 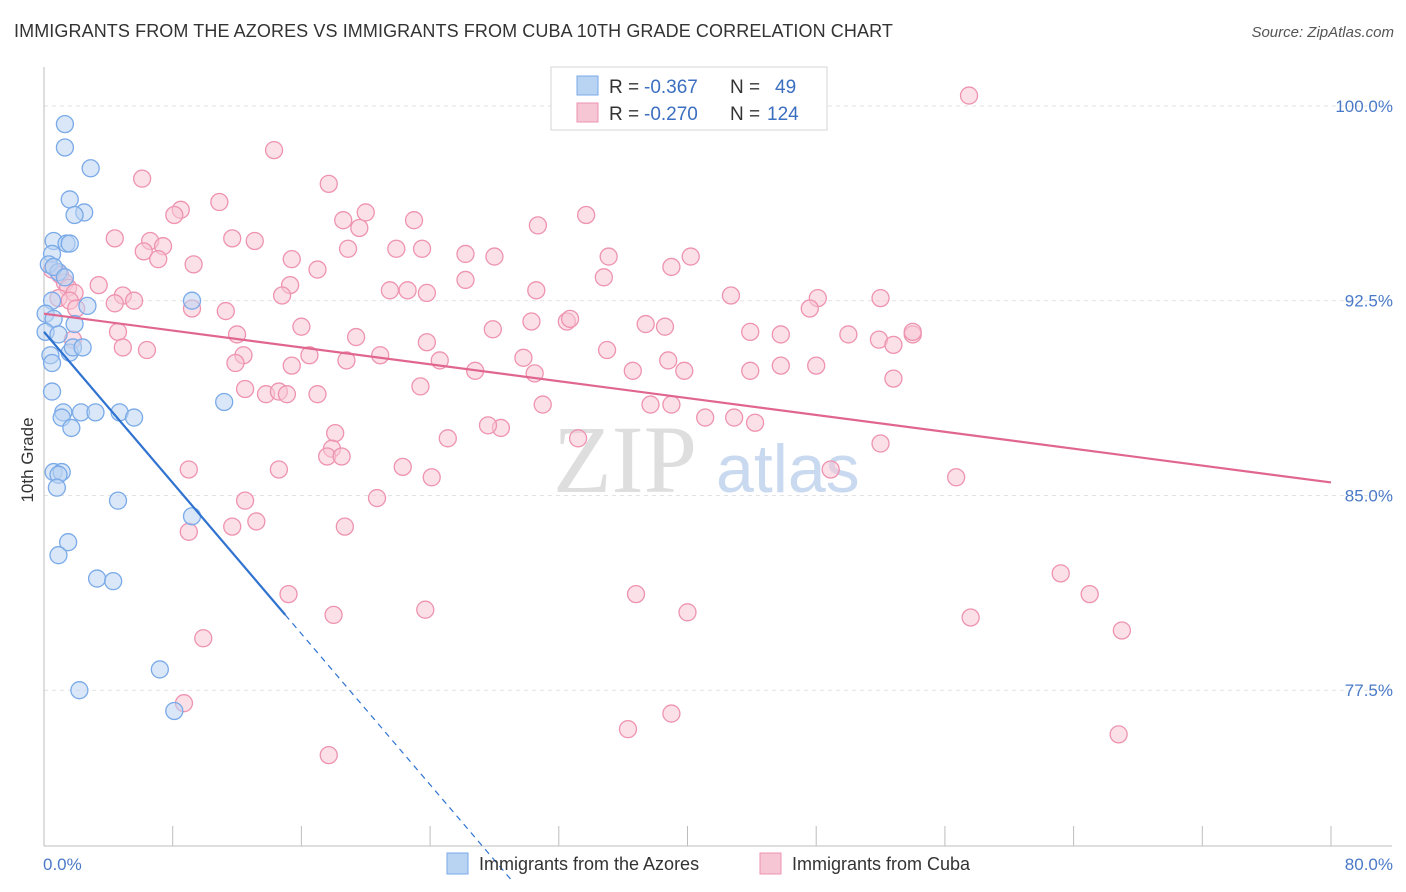 What do you see at coordinates (457, 863) in the screenshot?
I see `bottom-legend-swatch-azores` at bounding box center [457, 863].